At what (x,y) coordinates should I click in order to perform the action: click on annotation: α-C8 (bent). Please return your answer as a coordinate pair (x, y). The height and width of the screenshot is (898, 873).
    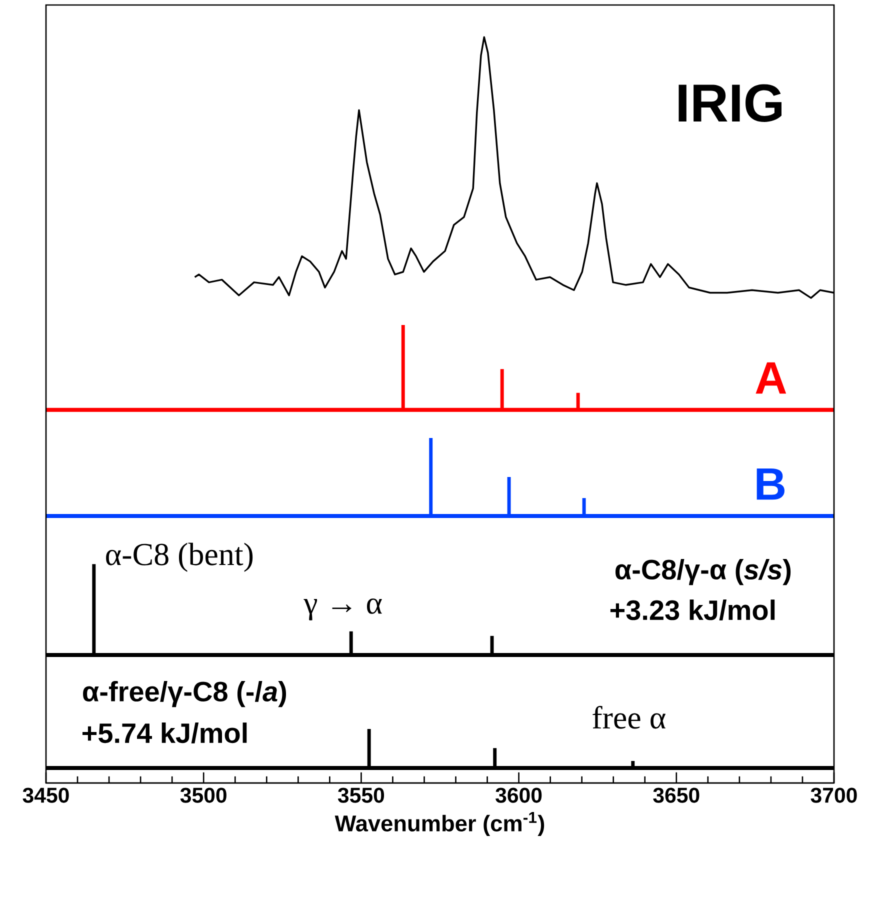
    Looking at the image, I should click on (179, 557).